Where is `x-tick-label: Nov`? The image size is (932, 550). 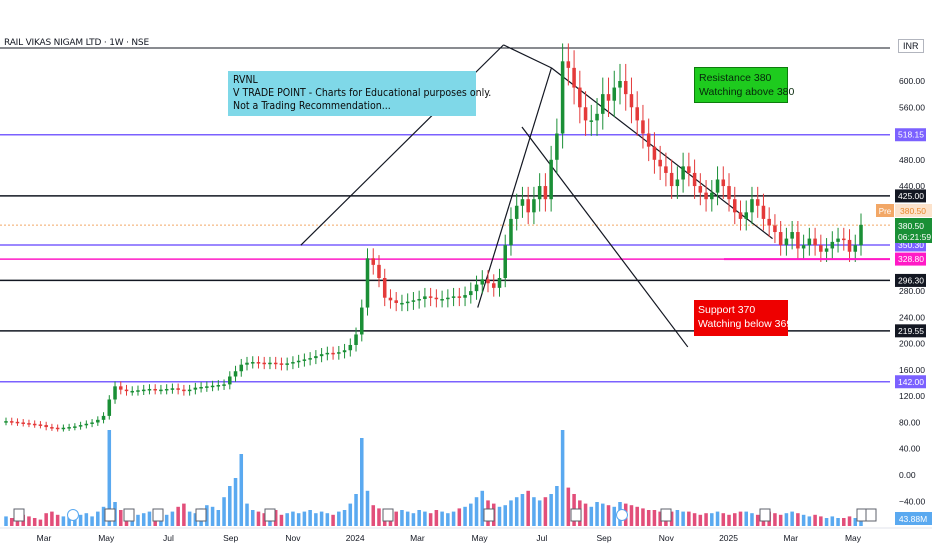
x-tick-label: Nov is located at coordinates (293, 538).